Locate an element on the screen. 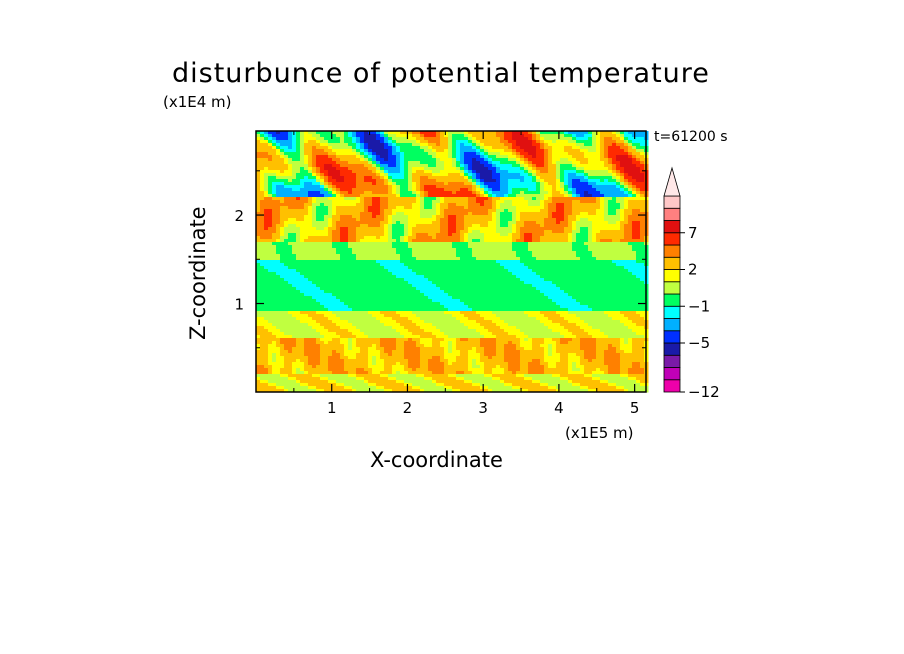 This screenshot has height=654, width=904. y-axis-unit: (x1E4 m) is located at coordinates (197, 102).